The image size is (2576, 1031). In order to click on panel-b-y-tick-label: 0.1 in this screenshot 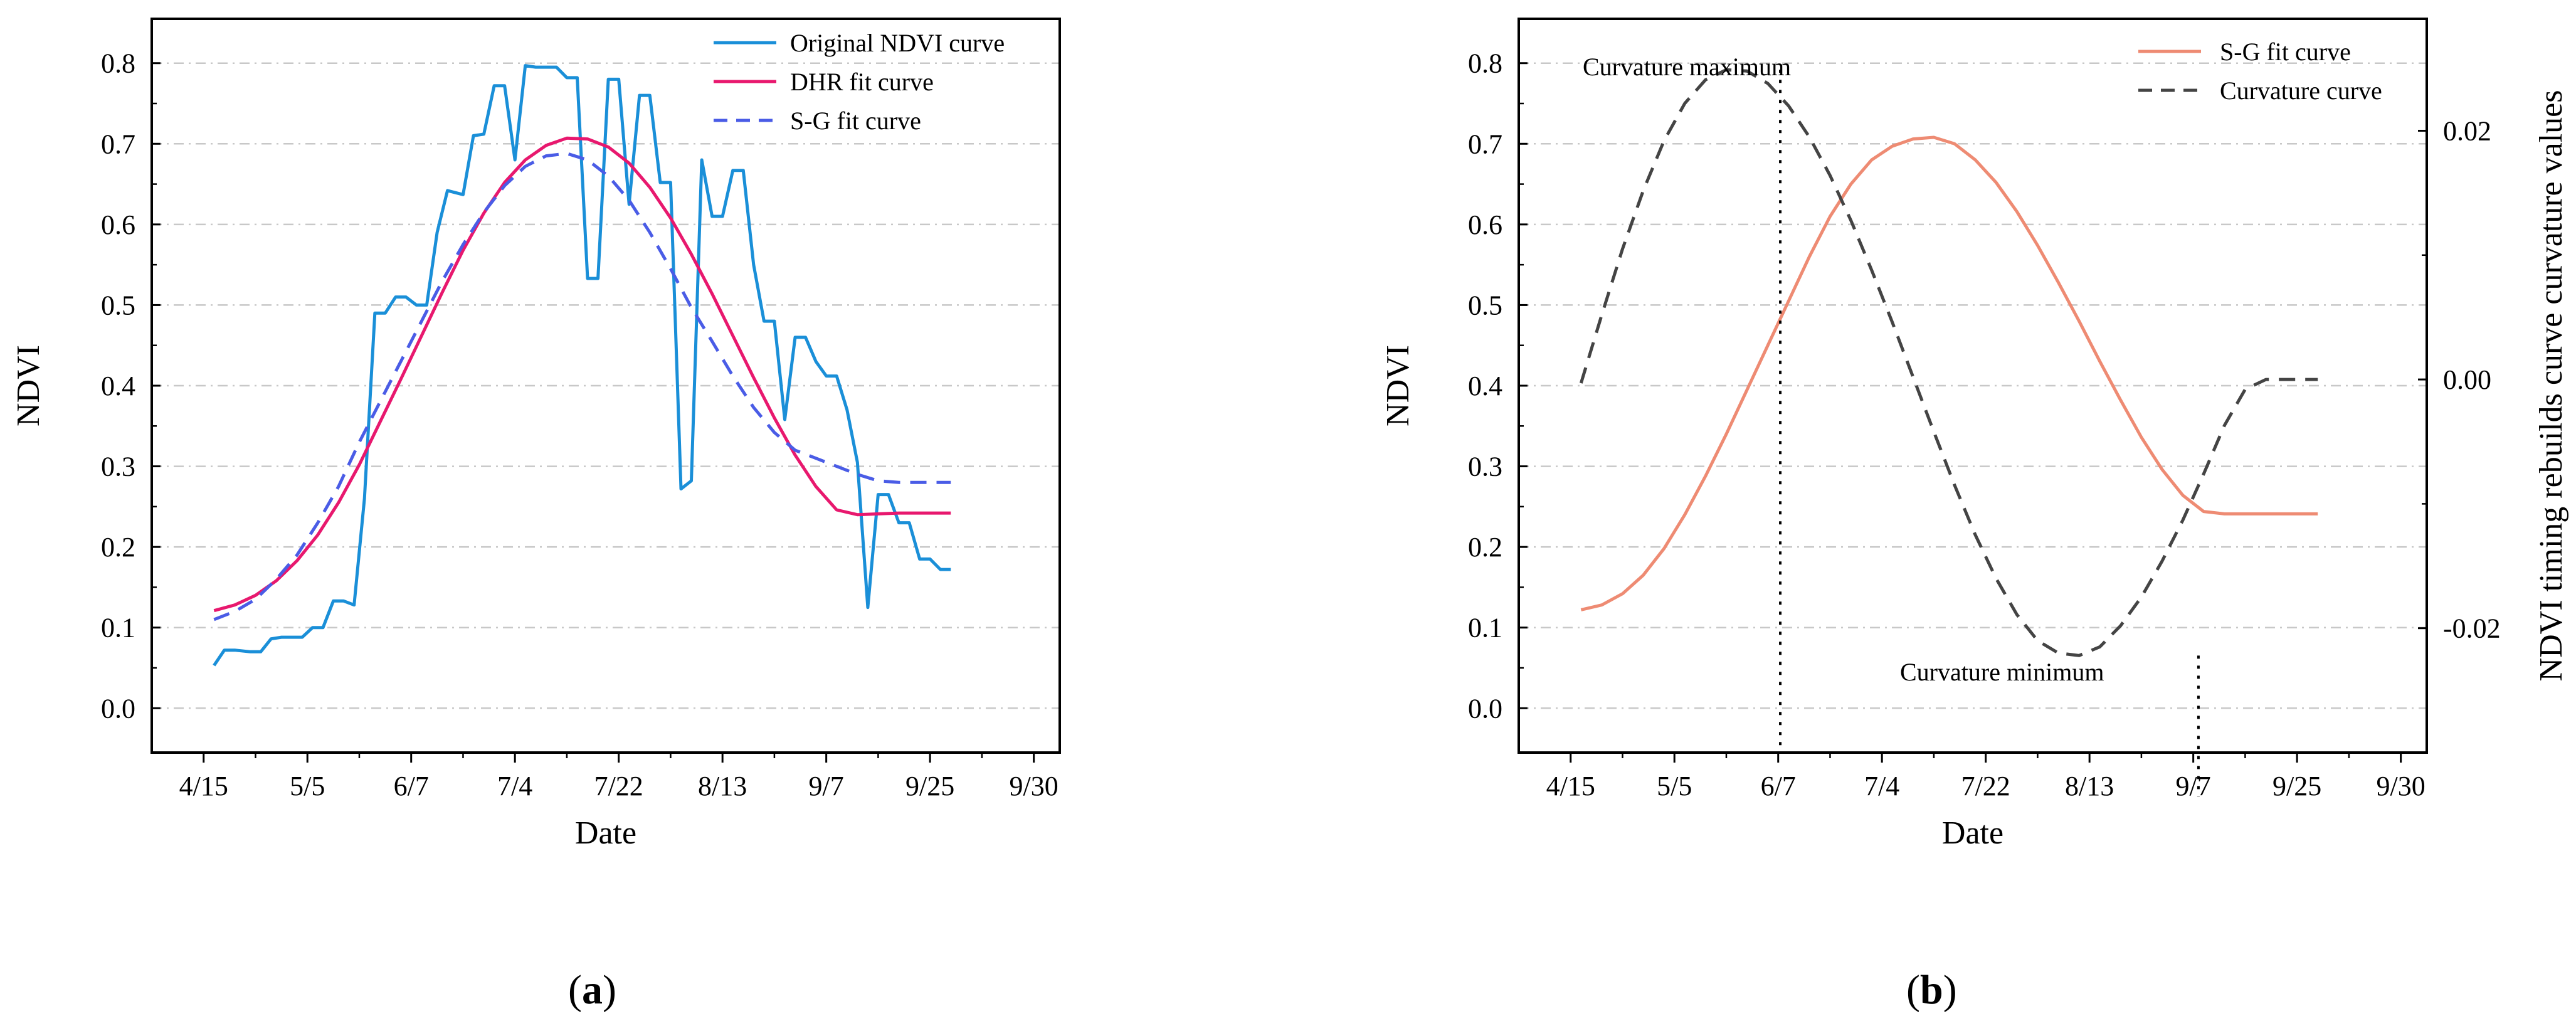, I will do `click(1485, 628)`.